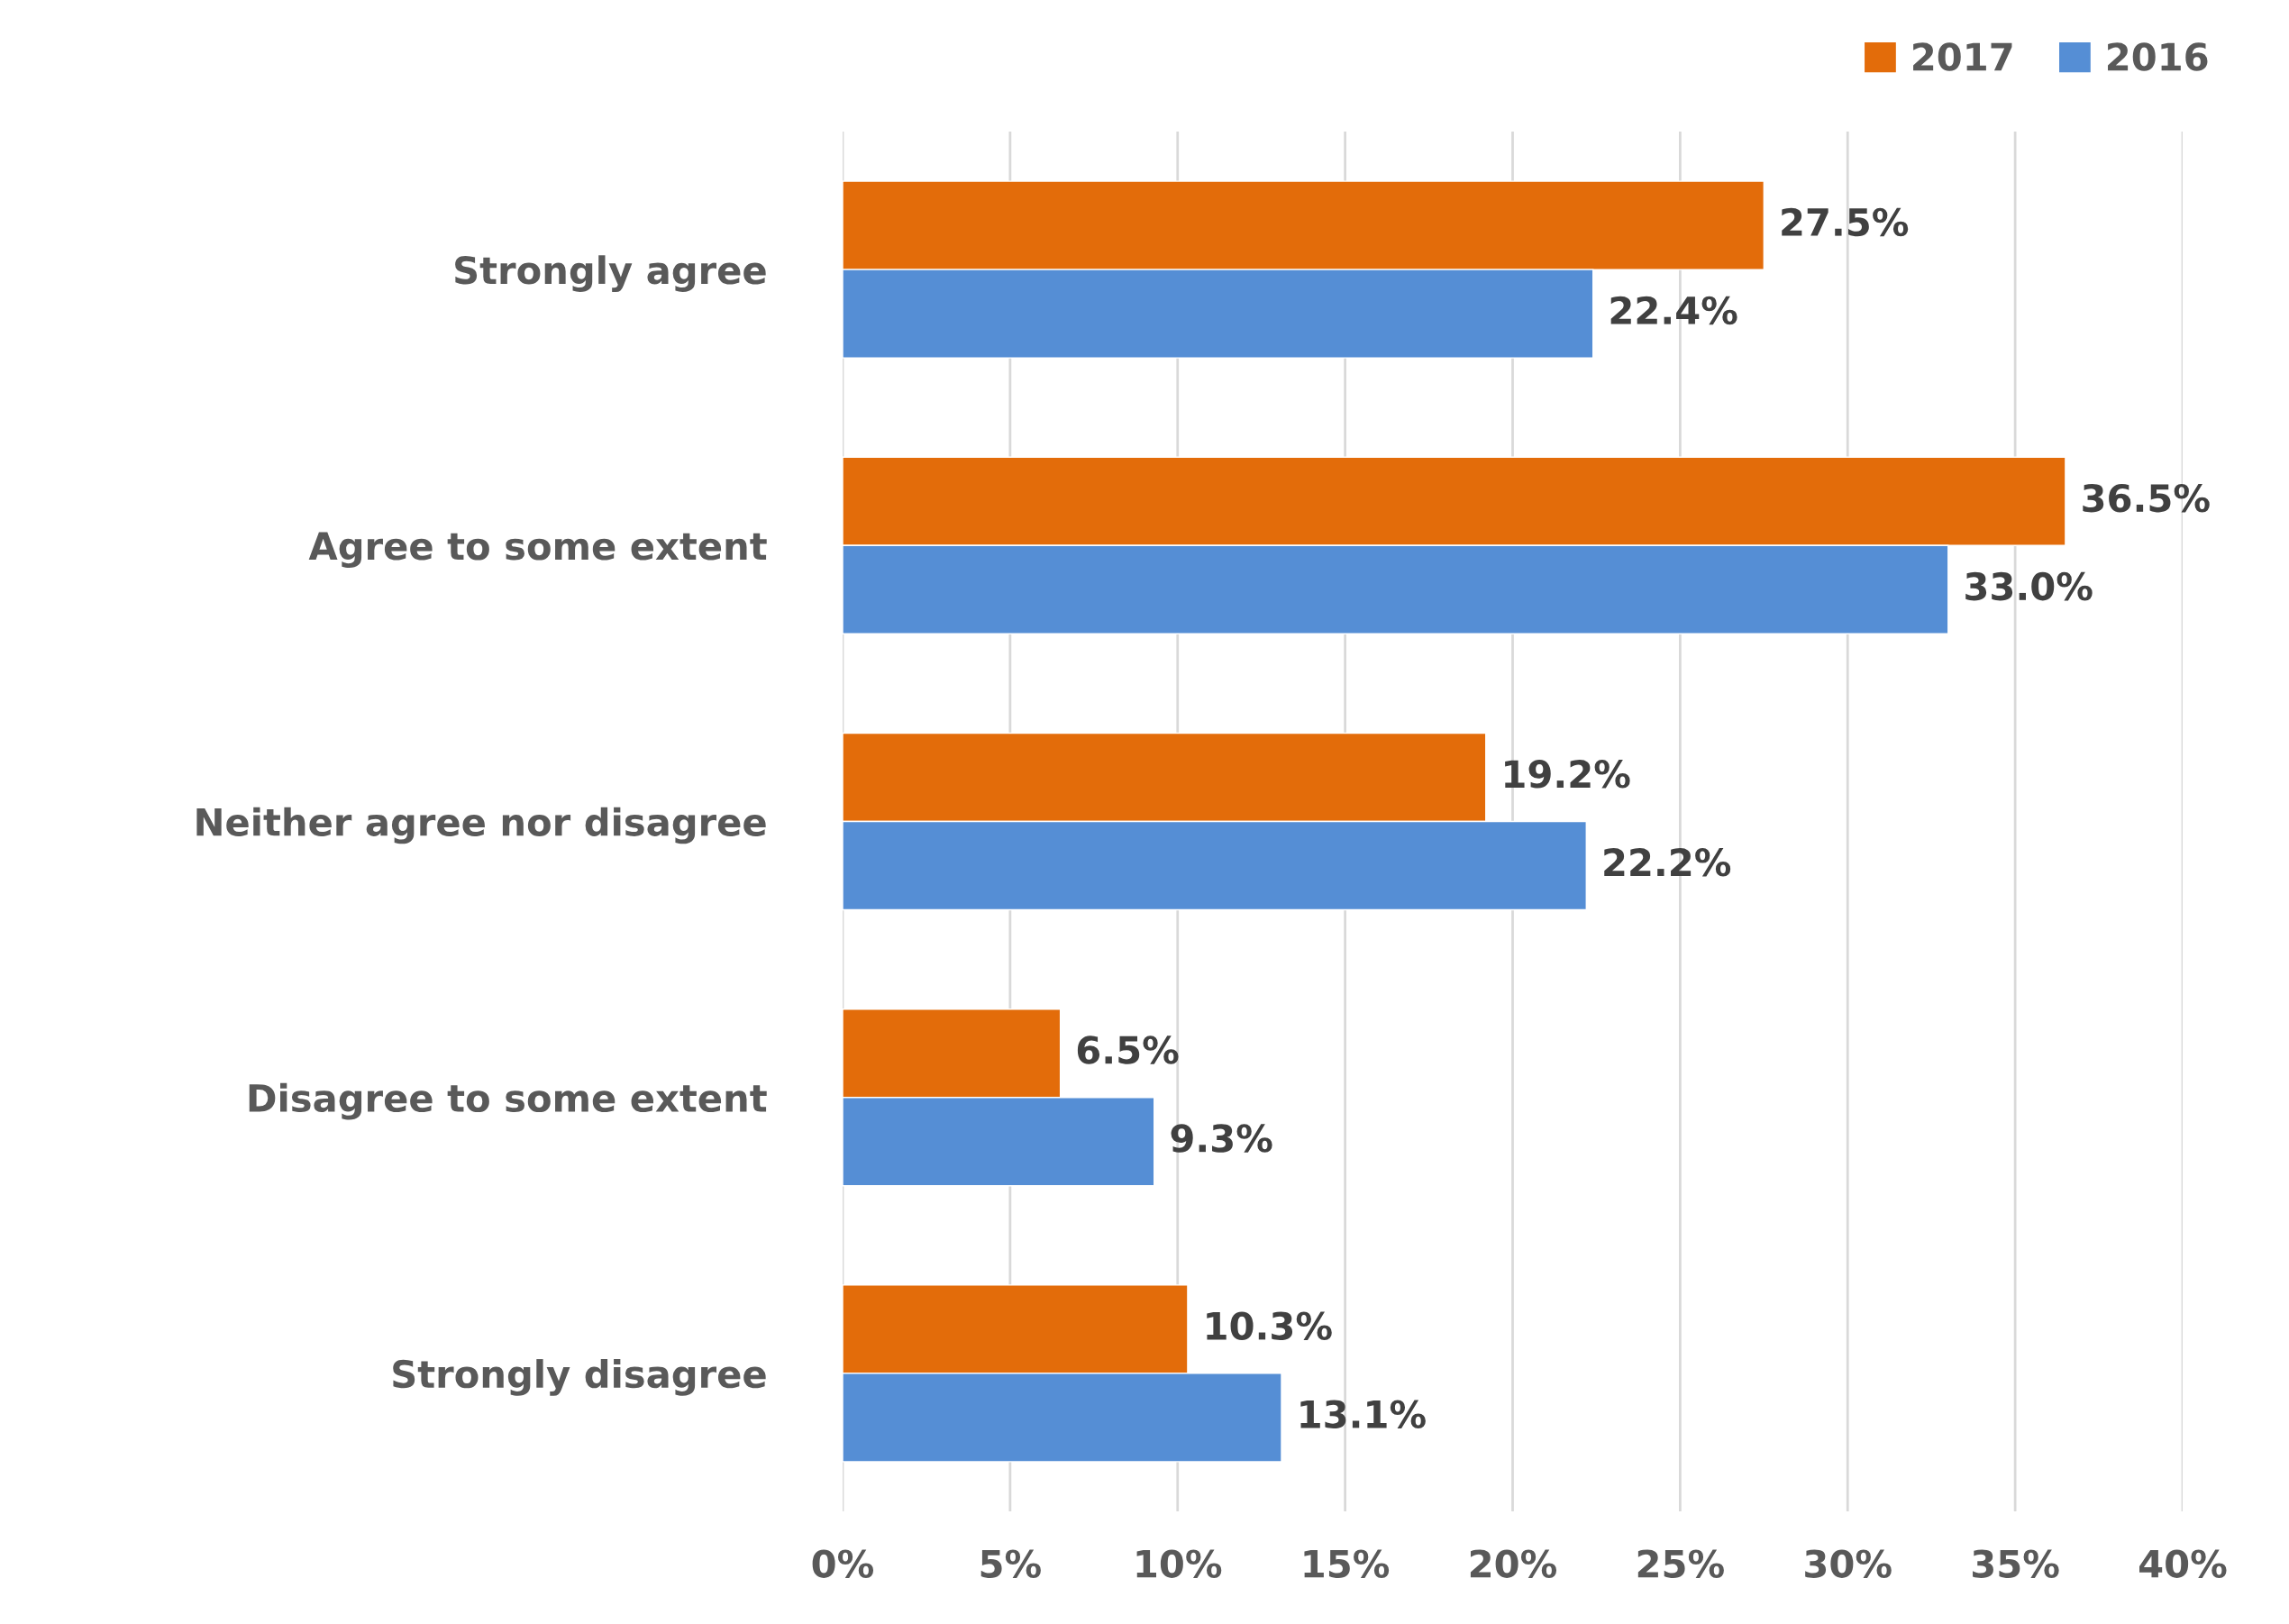 The height and width of the screenshot is (1624, 2289). Describe the element at coordinates (2158, 56) in the screenshot. I see `legend-label: 2016` at that location.